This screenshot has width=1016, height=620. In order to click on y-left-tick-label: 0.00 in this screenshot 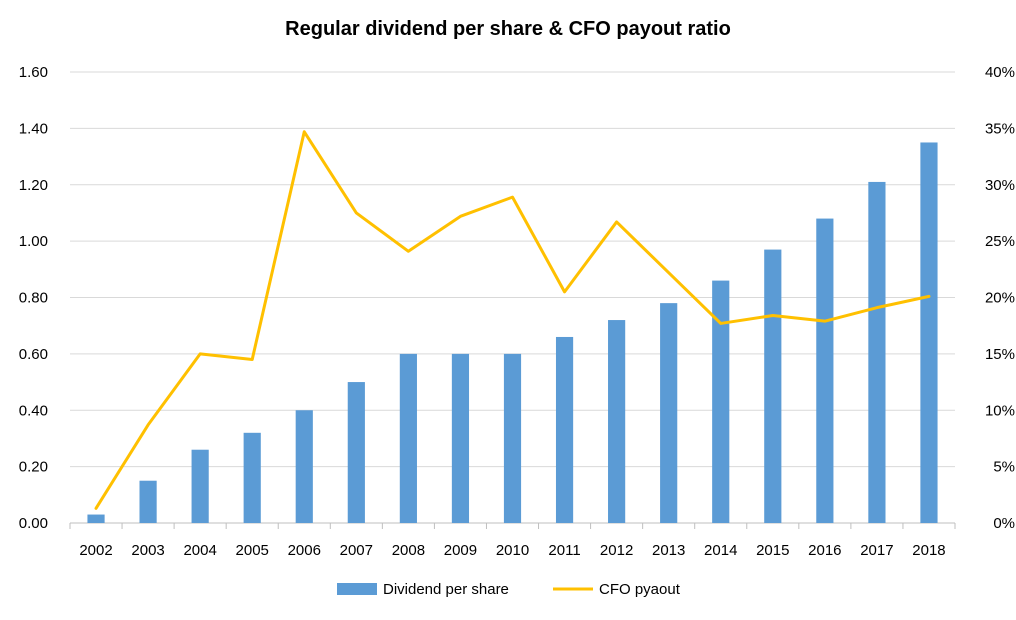, I will do `click(33, 523)`.